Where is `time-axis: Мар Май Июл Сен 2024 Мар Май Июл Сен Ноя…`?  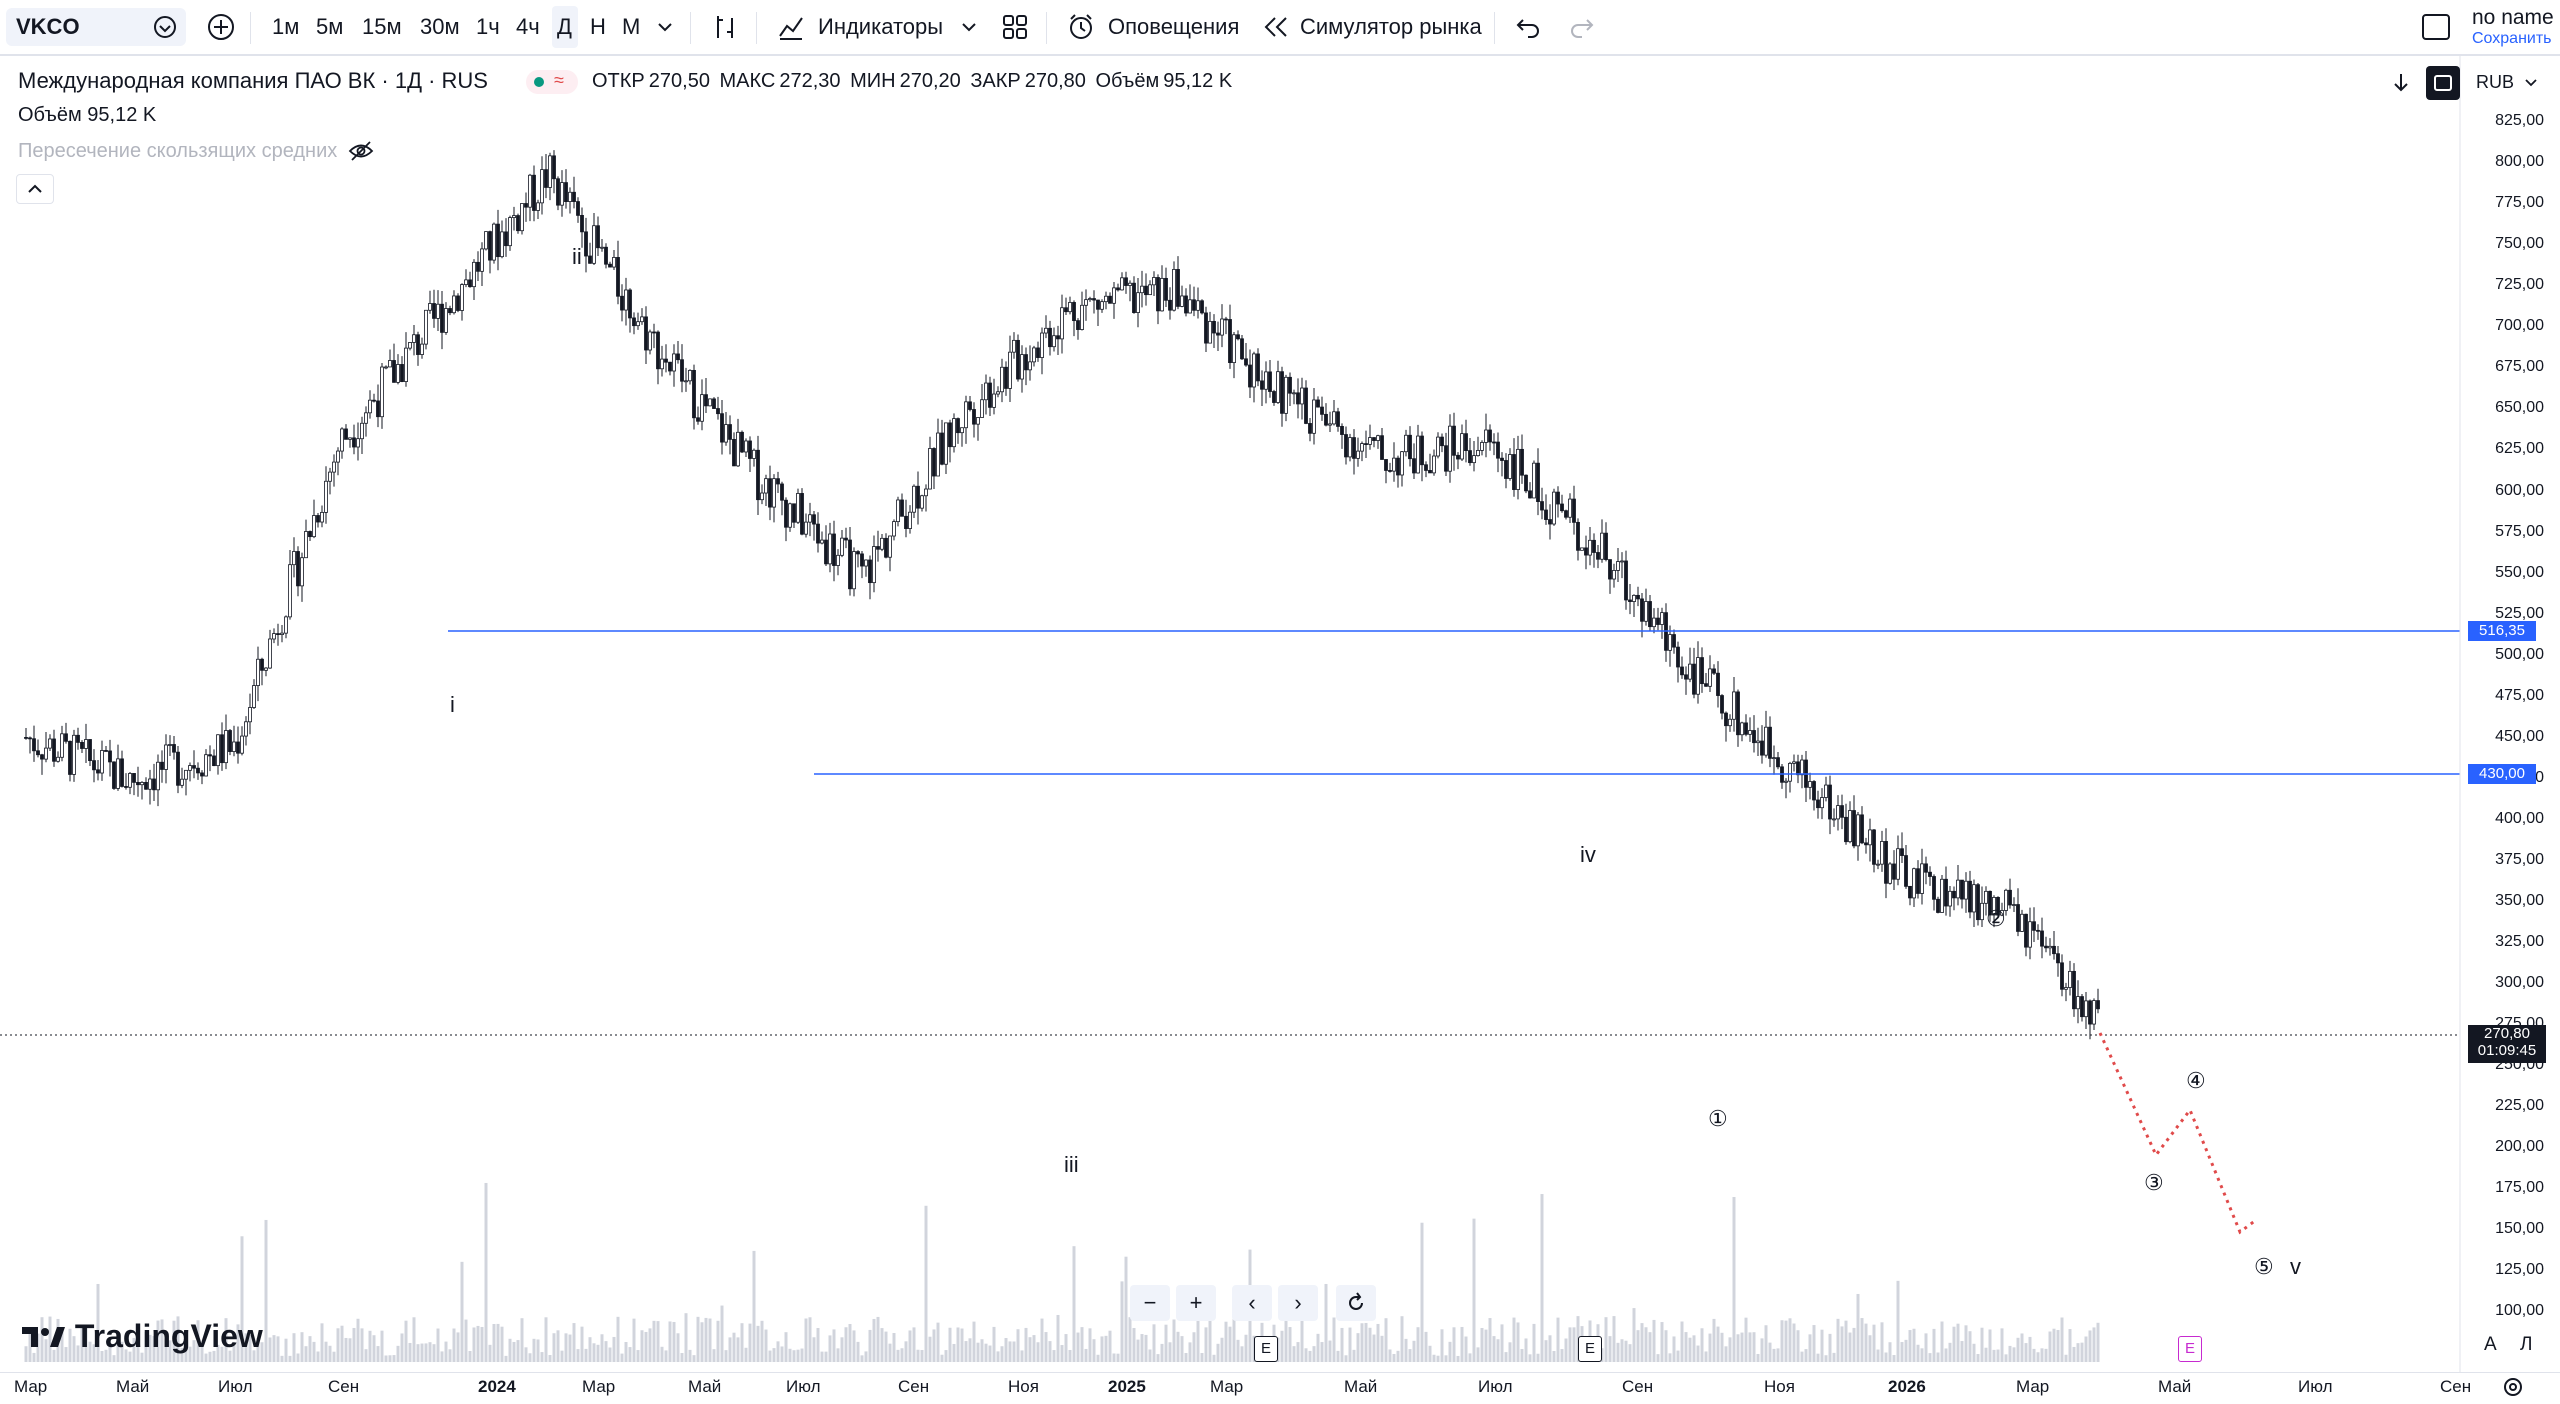 time-axis: Мар Май Июл Сен 2024 Мар Май Июл Сен Ноя… is located at coordinates (1280, 1388).